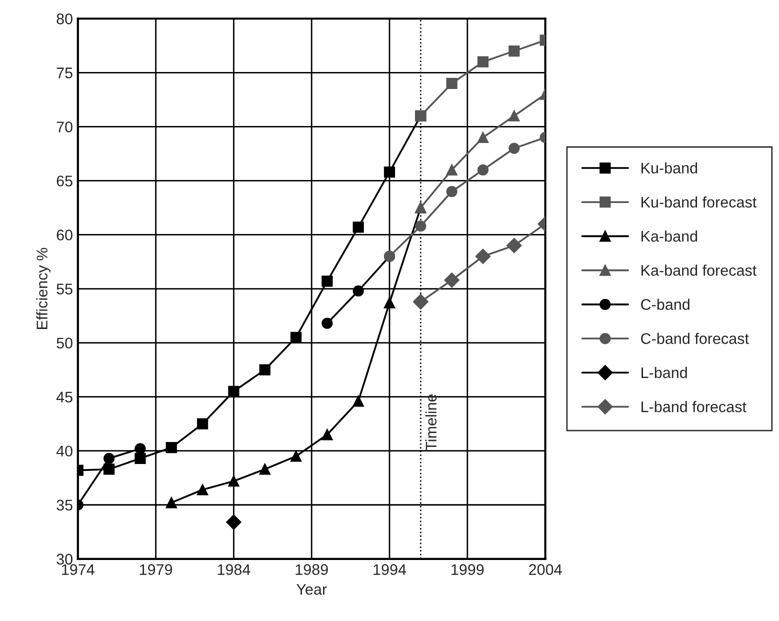  I want to click on x-tick-label: 1984, so click(234, 569).